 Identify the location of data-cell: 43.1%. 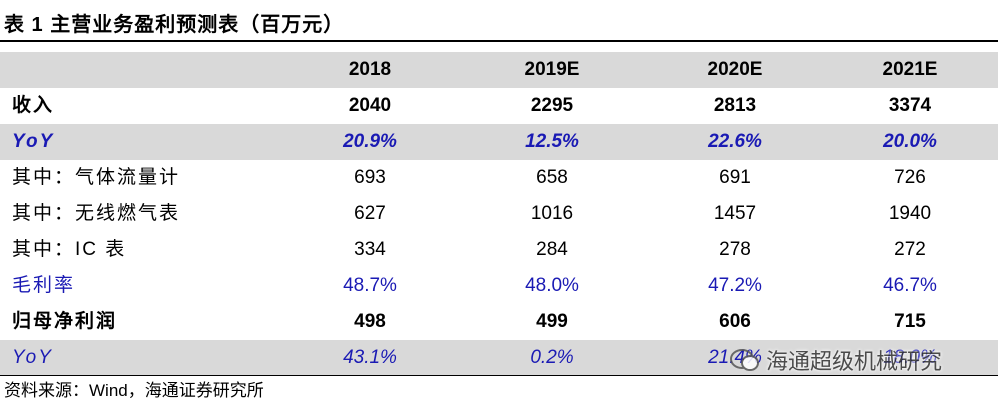
(370, 357).